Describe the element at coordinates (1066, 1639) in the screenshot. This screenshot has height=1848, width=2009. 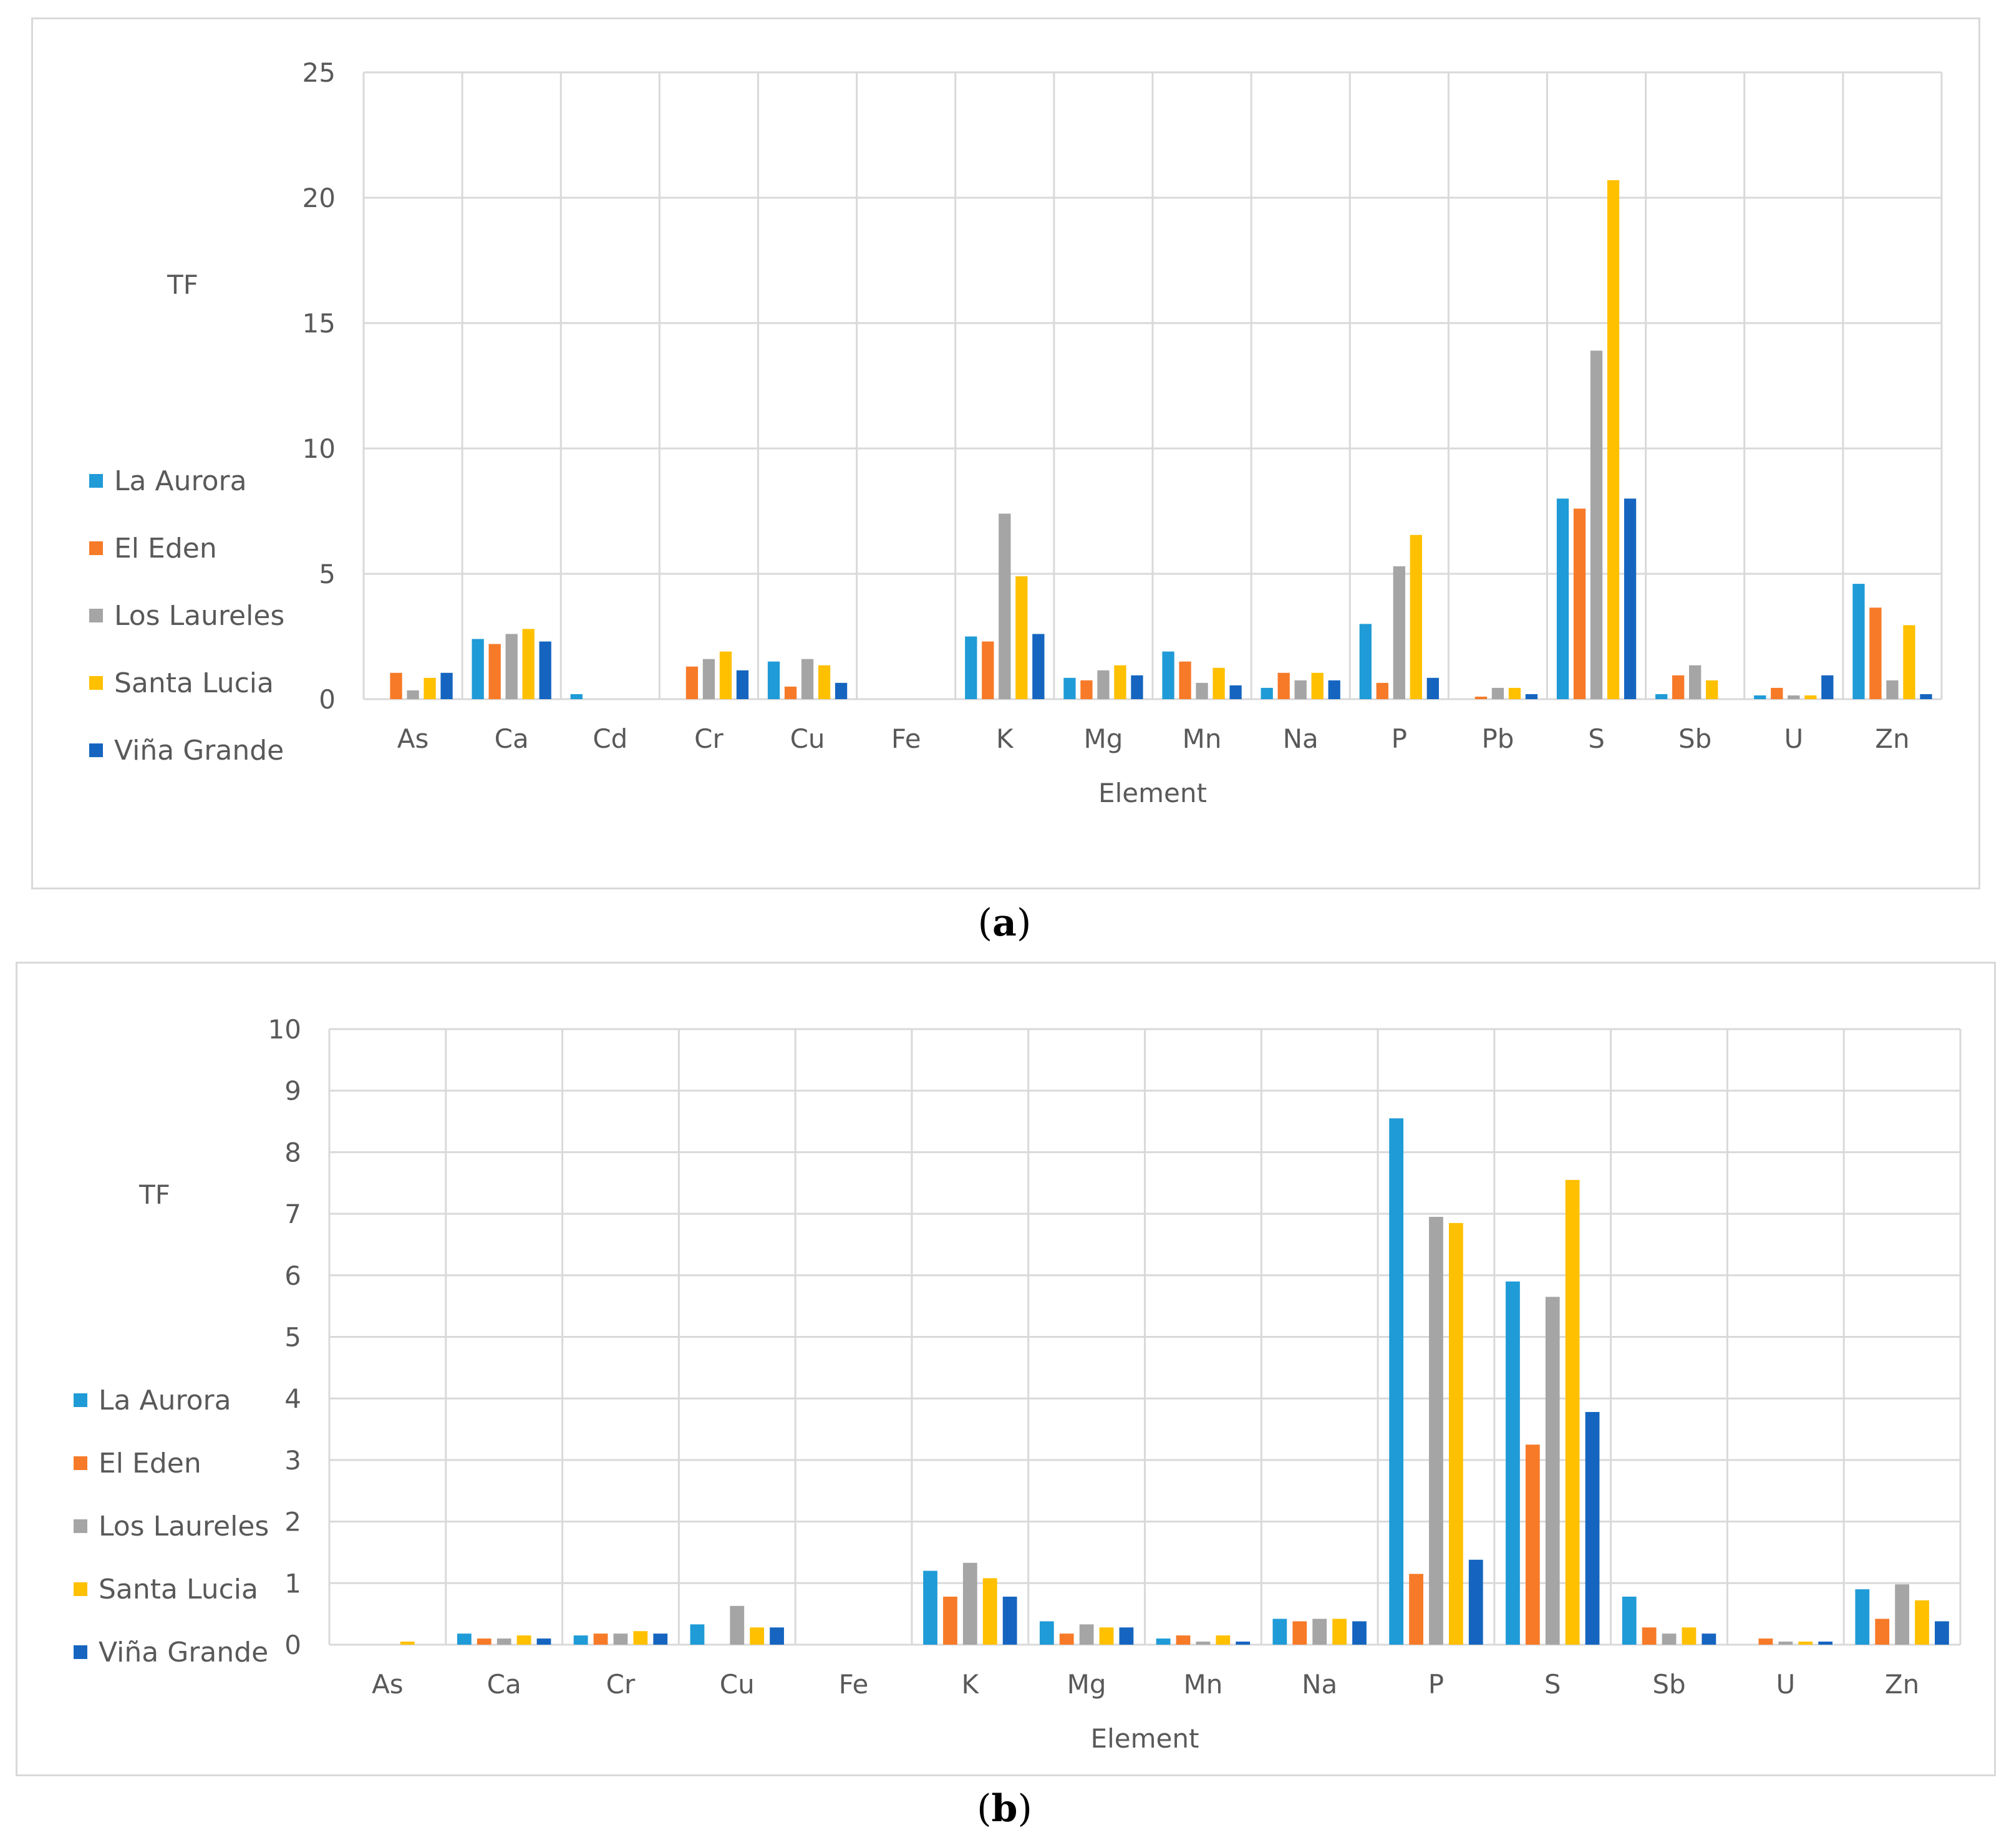
I see `chart-b-bar-el-eden-mg` at that location.